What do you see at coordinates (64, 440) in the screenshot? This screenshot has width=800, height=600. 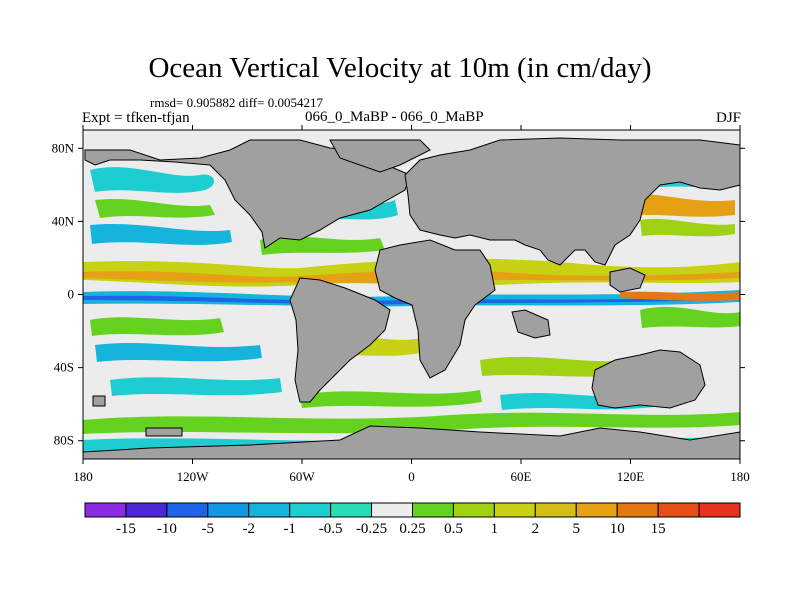 I see `lat-tick-label: 80S` at bounding box center [64, 440].